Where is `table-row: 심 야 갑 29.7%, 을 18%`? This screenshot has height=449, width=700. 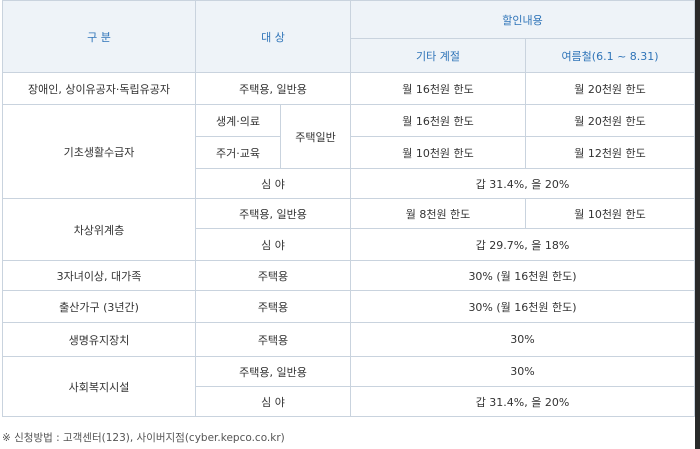
table-row: 심 야 갑 29.7%, 을 18% is located at coordinates (349, 244).